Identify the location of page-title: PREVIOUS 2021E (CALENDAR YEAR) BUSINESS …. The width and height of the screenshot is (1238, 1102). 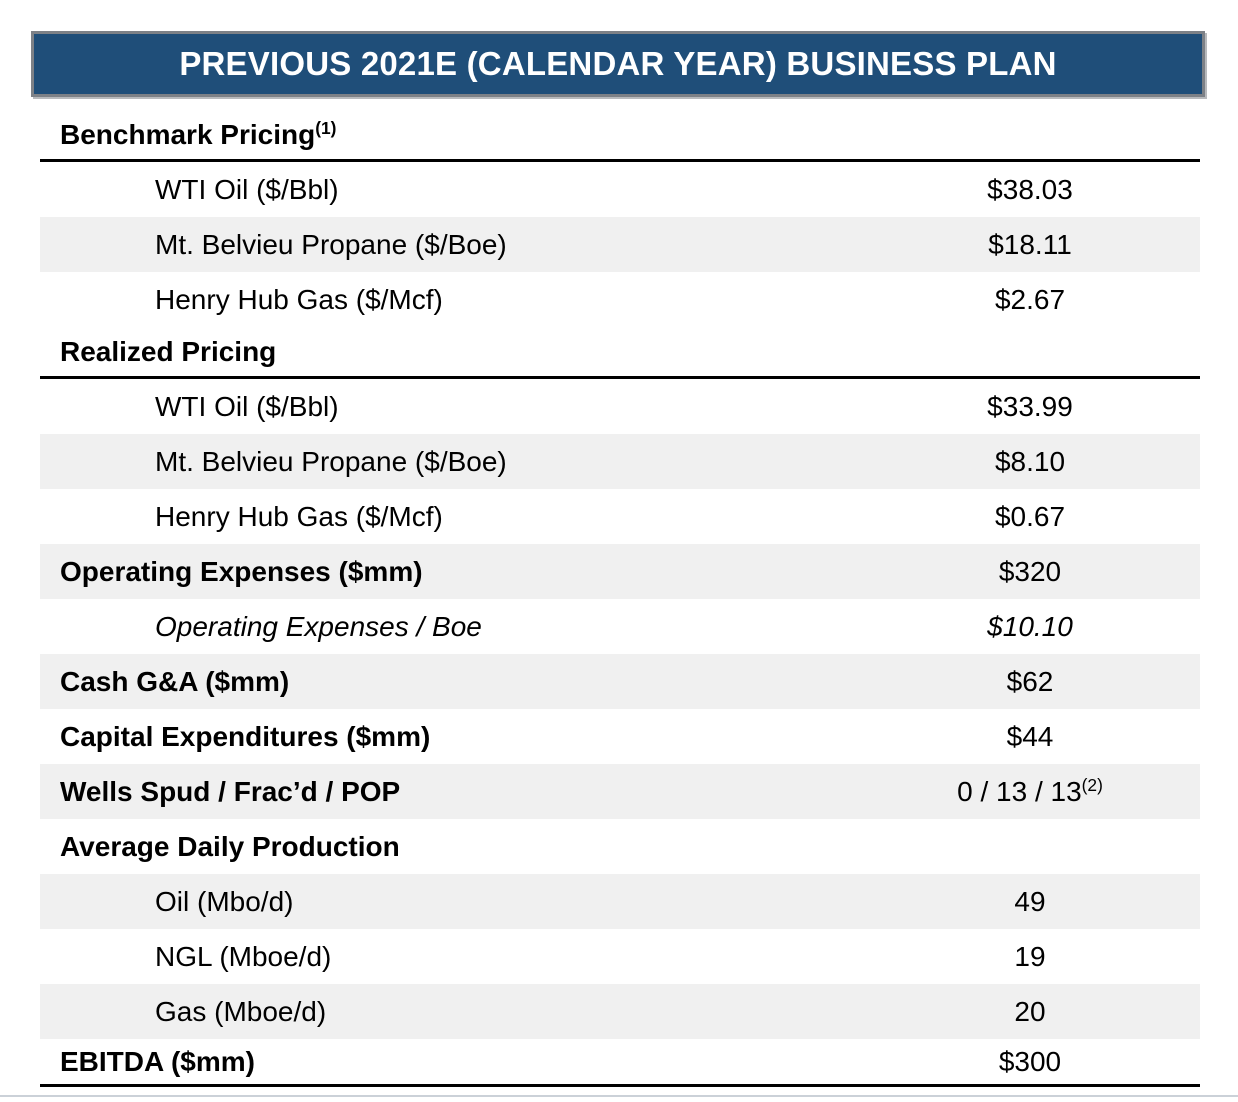
(618, 63).